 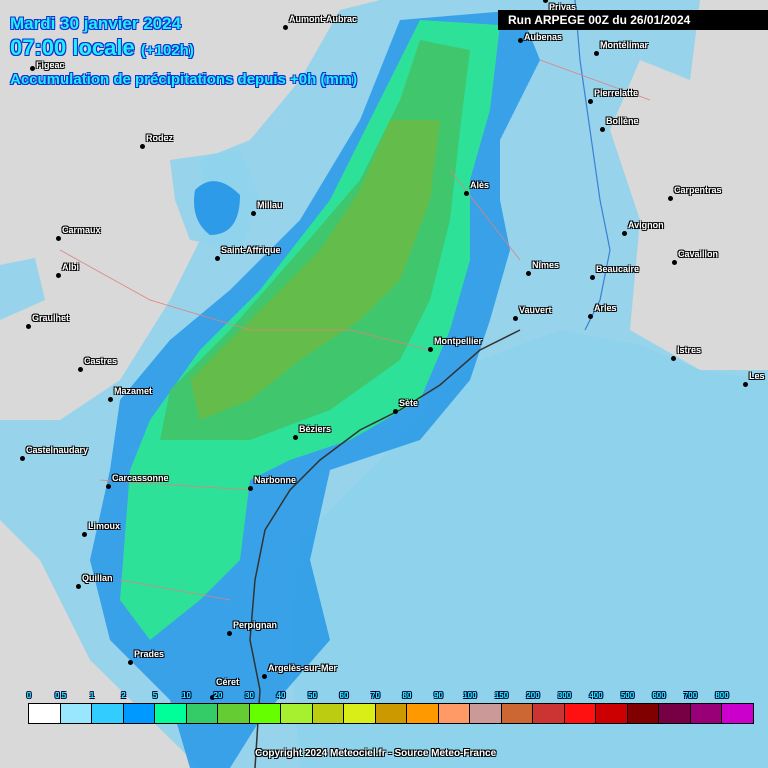 What do you see at coordinates (251, 250) in the screenshot?
I see `city-label: Saint-Affrique` at bounding box center [251, 250].